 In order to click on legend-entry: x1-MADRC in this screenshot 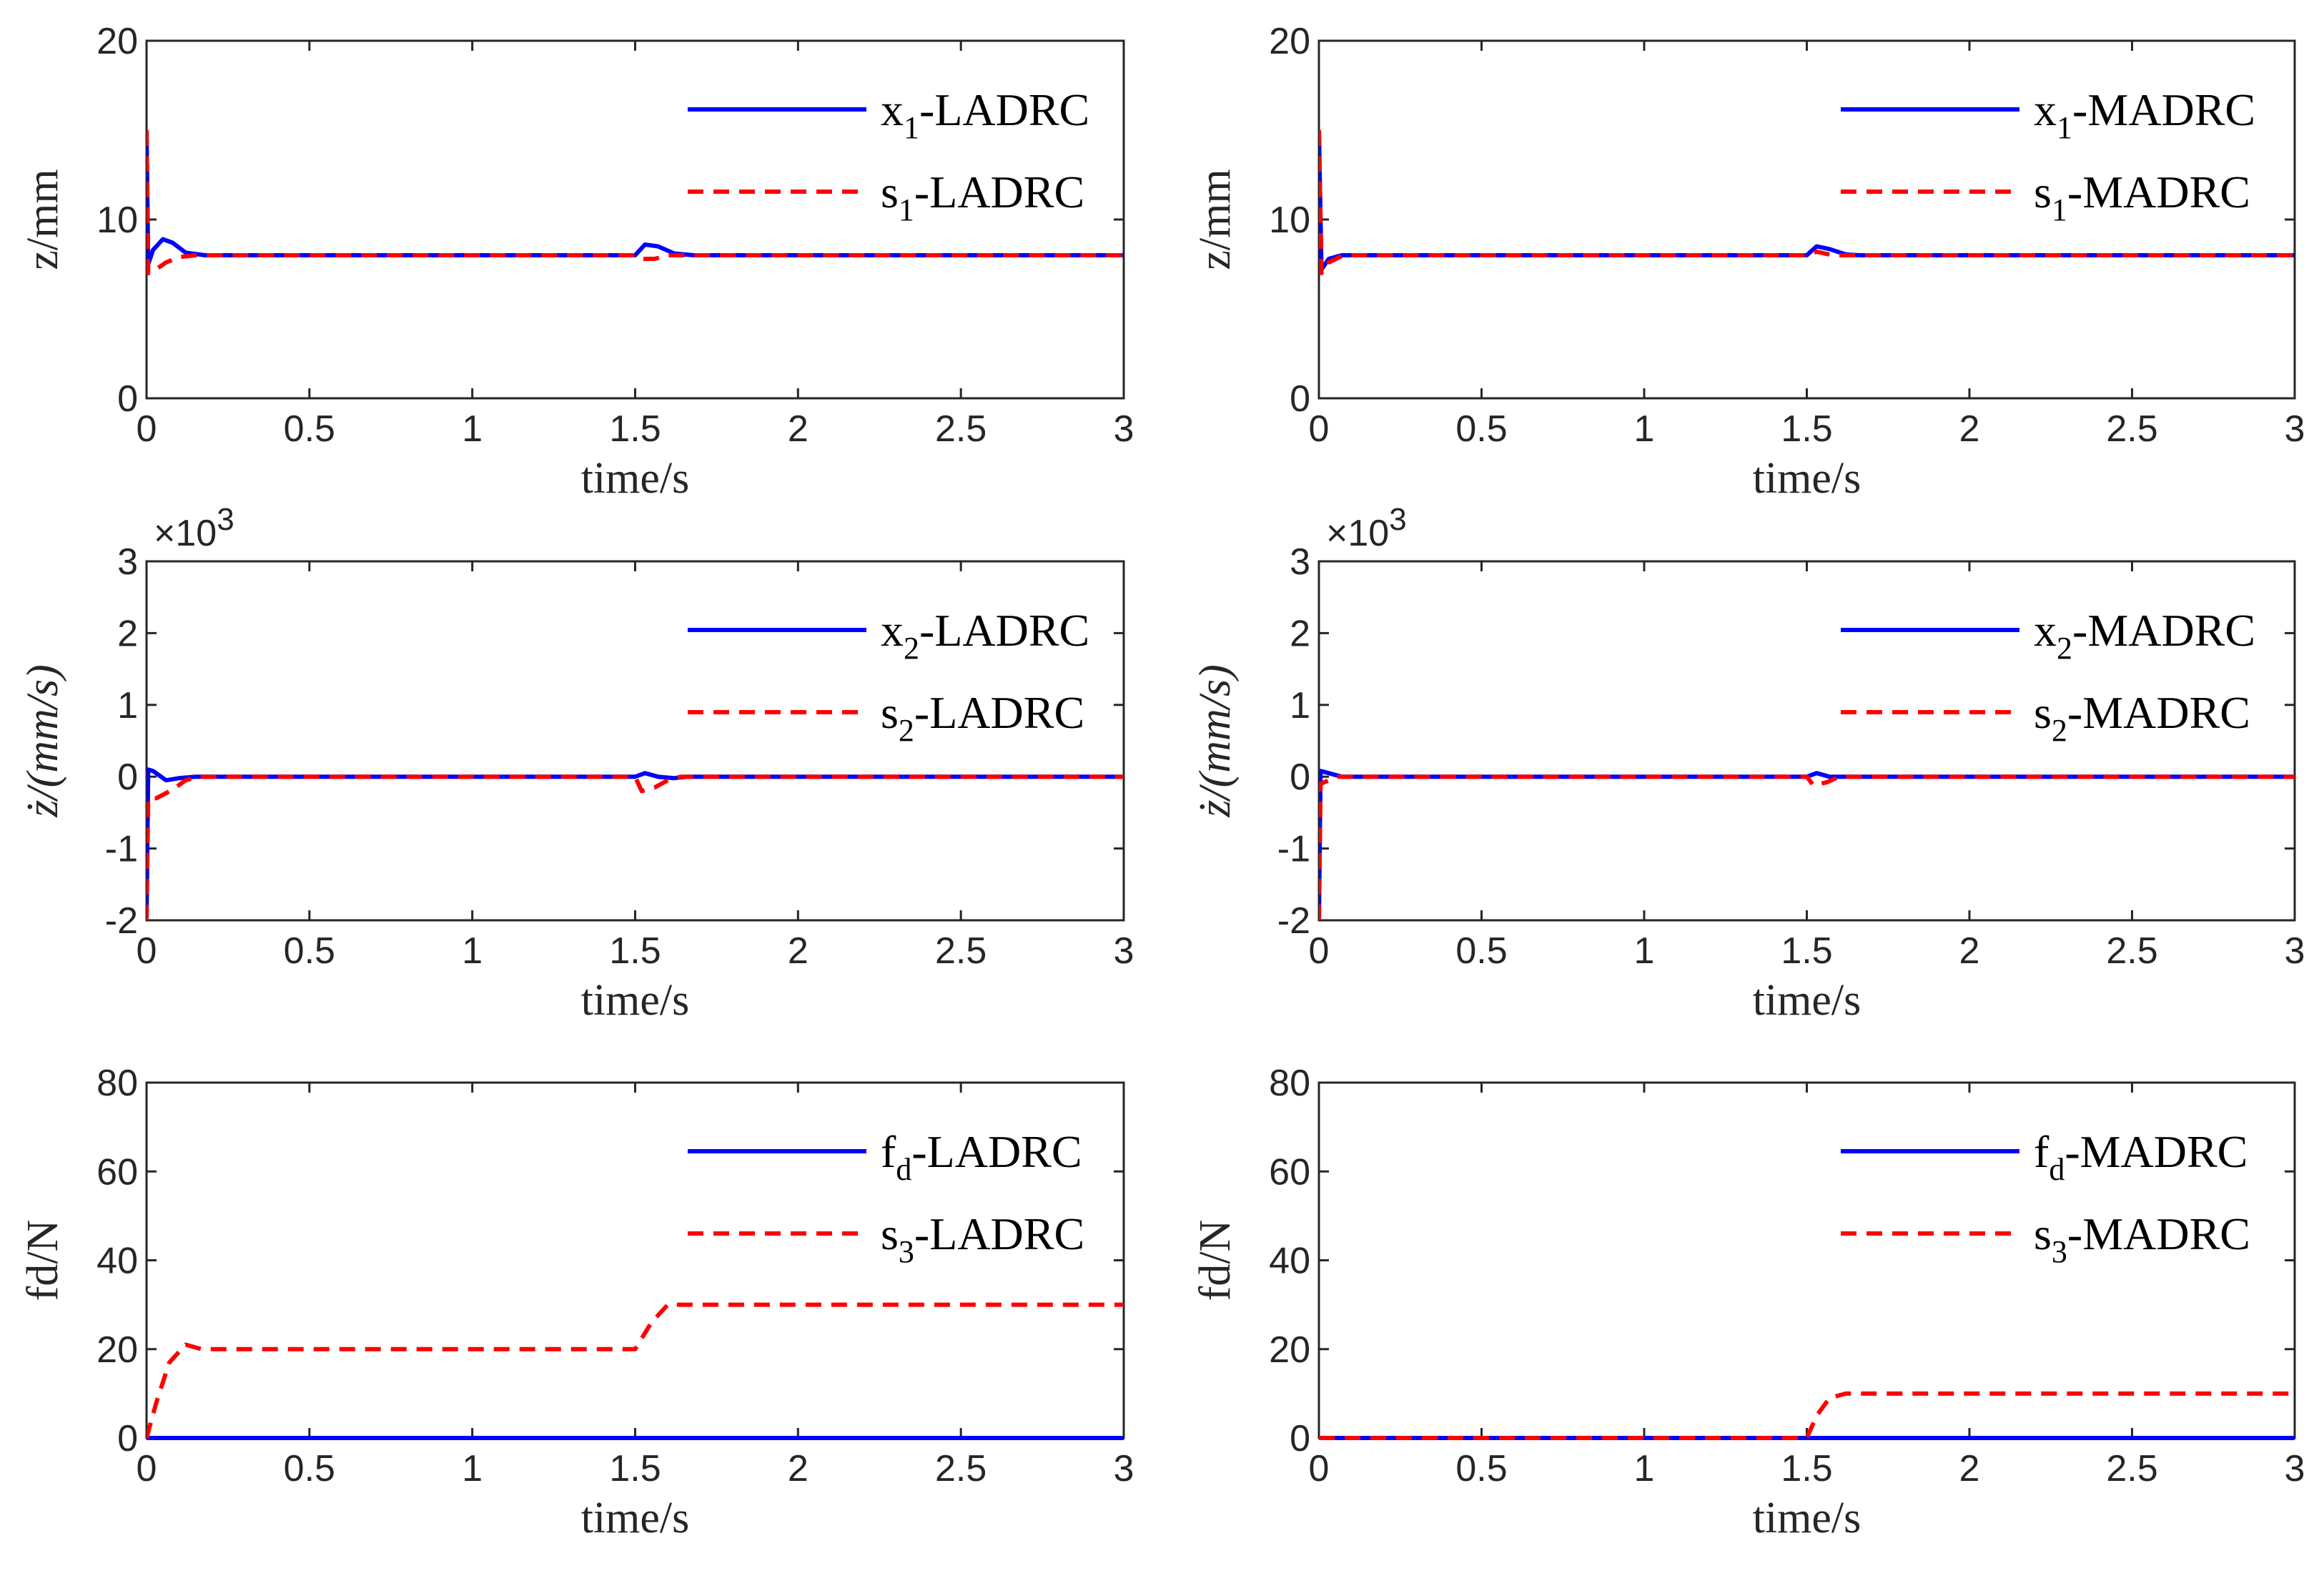, I will do `click(2144, 114)`.